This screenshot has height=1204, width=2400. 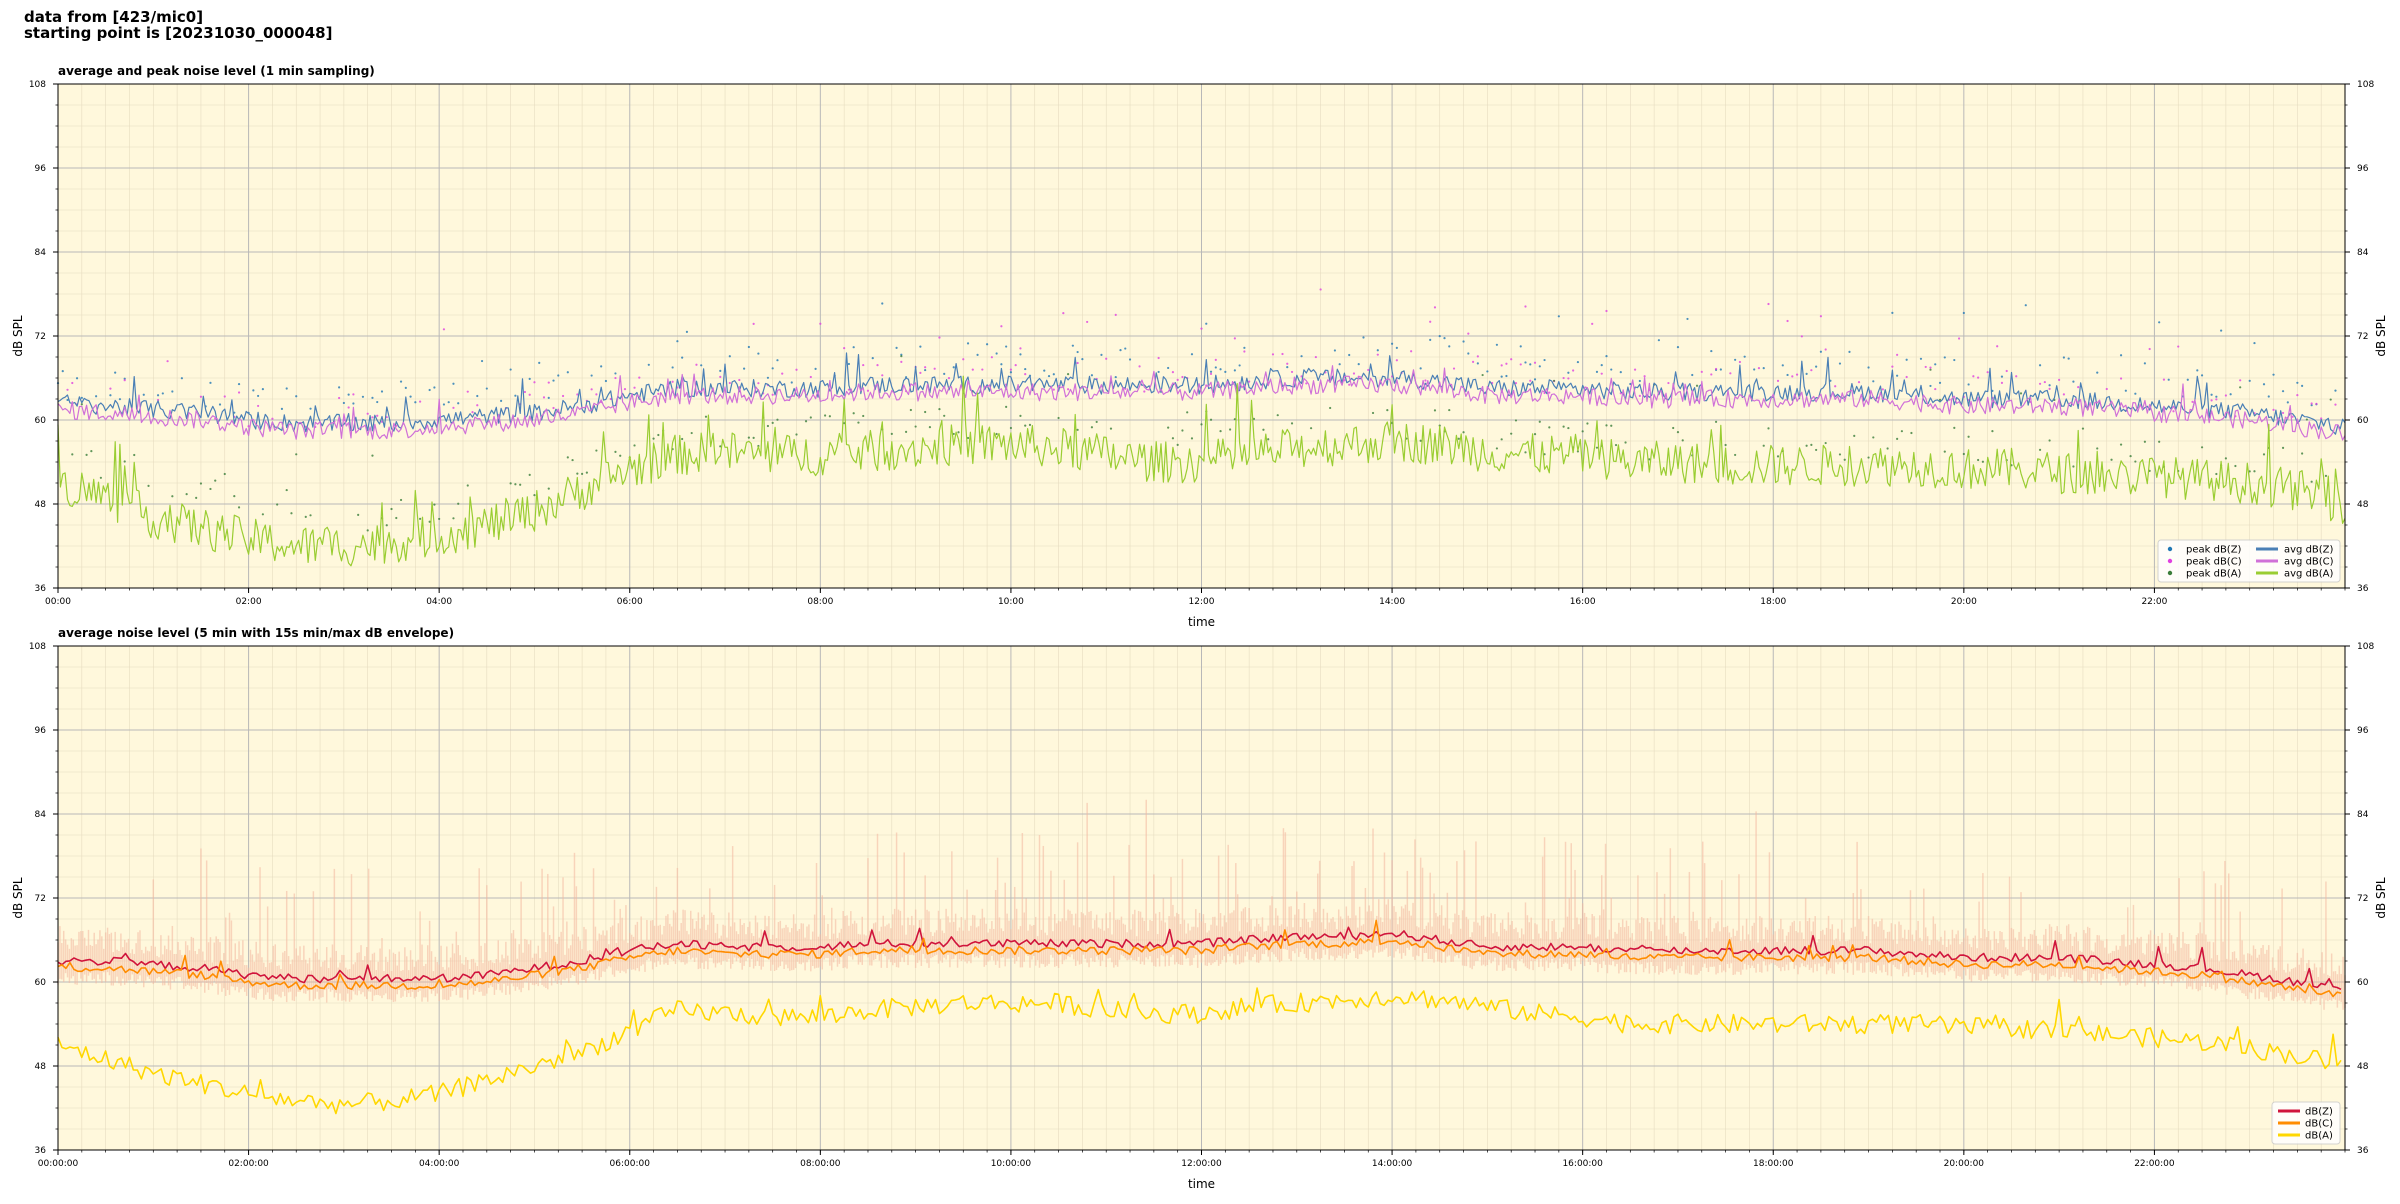 I want to click on series-peak-db-z, so click(x=1196, y=358).